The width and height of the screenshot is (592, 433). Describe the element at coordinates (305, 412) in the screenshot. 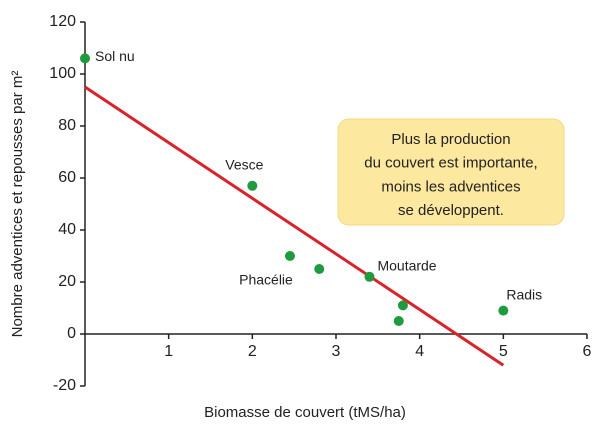

I see `x-axis-label: Biomasse de couvert (tMS/ha)` at that location.